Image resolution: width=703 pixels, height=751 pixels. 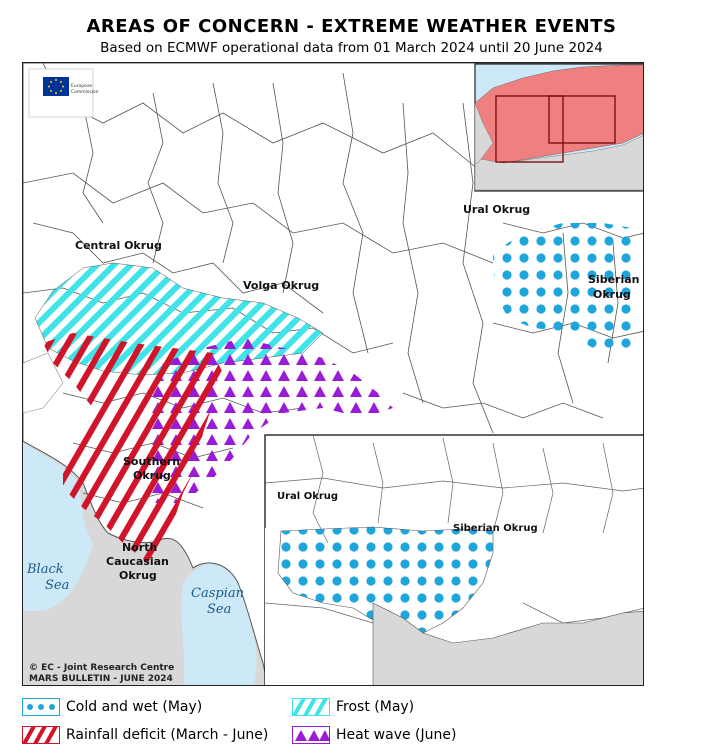 What do you see at coordinates (167, 735) in the screenshot?
I see `legend-label-rainfall: Rainfall deficit (March - June)` at bounding box center [167, 735].